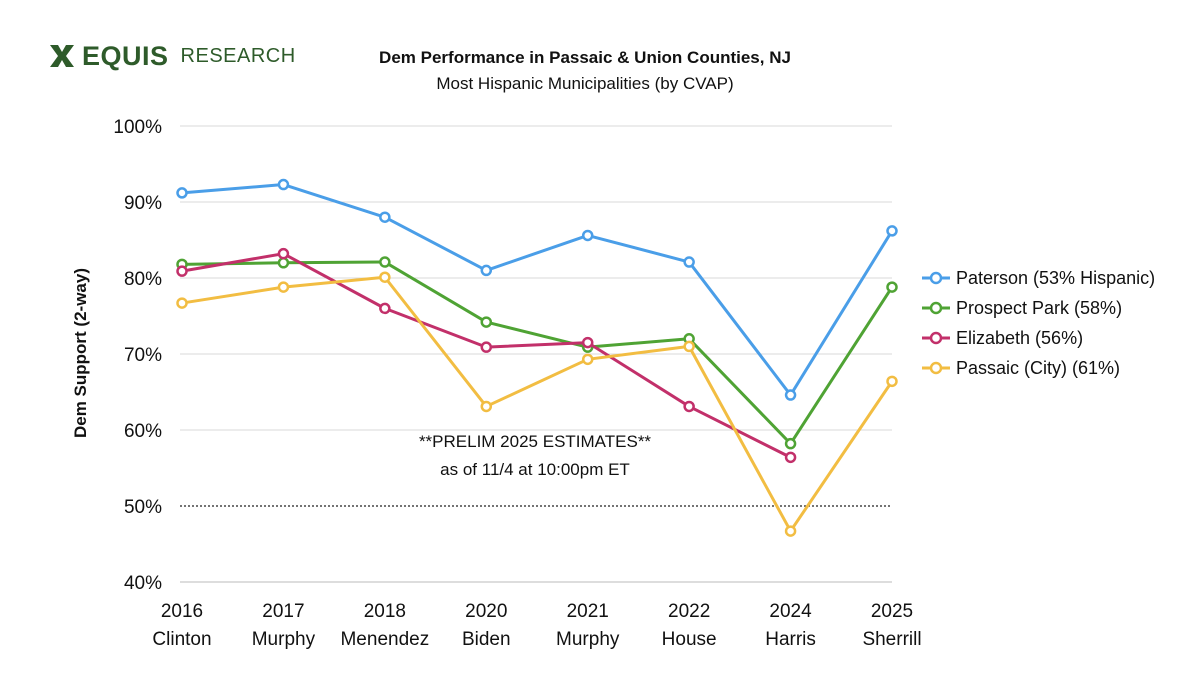  Describe the element at coordinates (1055, 278) in the screenshot. I see `legend-entry: Paterson (53% Hispanic)` at that location.